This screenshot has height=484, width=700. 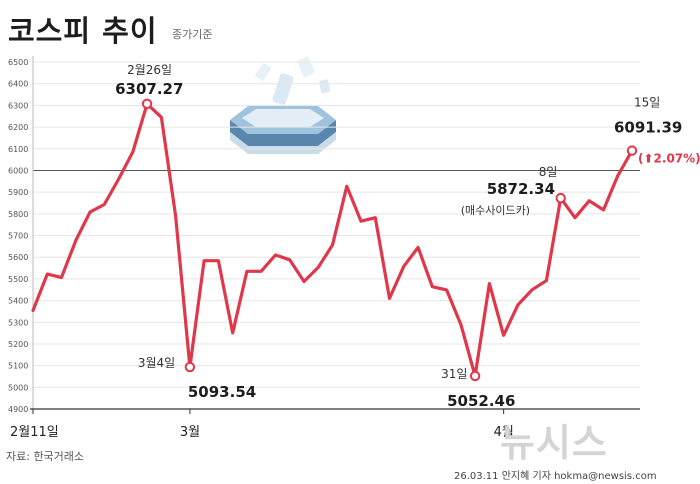 I want to click on y-tick-label: 5900, so click(x=18, y=192).